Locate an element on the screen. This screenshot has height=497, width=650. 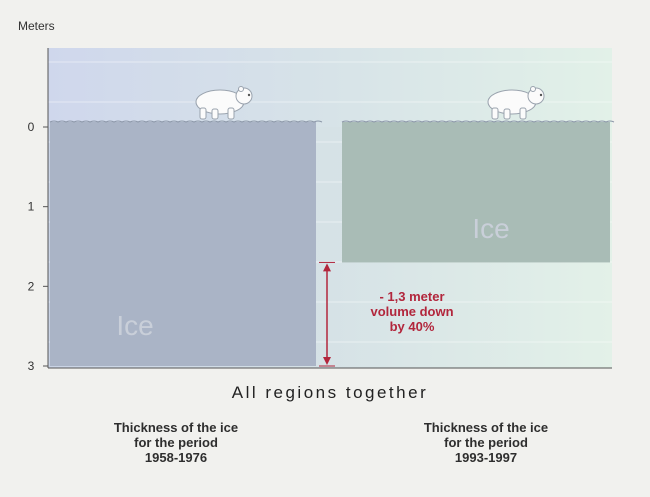
y-tick-label: 1 is located at coordinates (31, 207).